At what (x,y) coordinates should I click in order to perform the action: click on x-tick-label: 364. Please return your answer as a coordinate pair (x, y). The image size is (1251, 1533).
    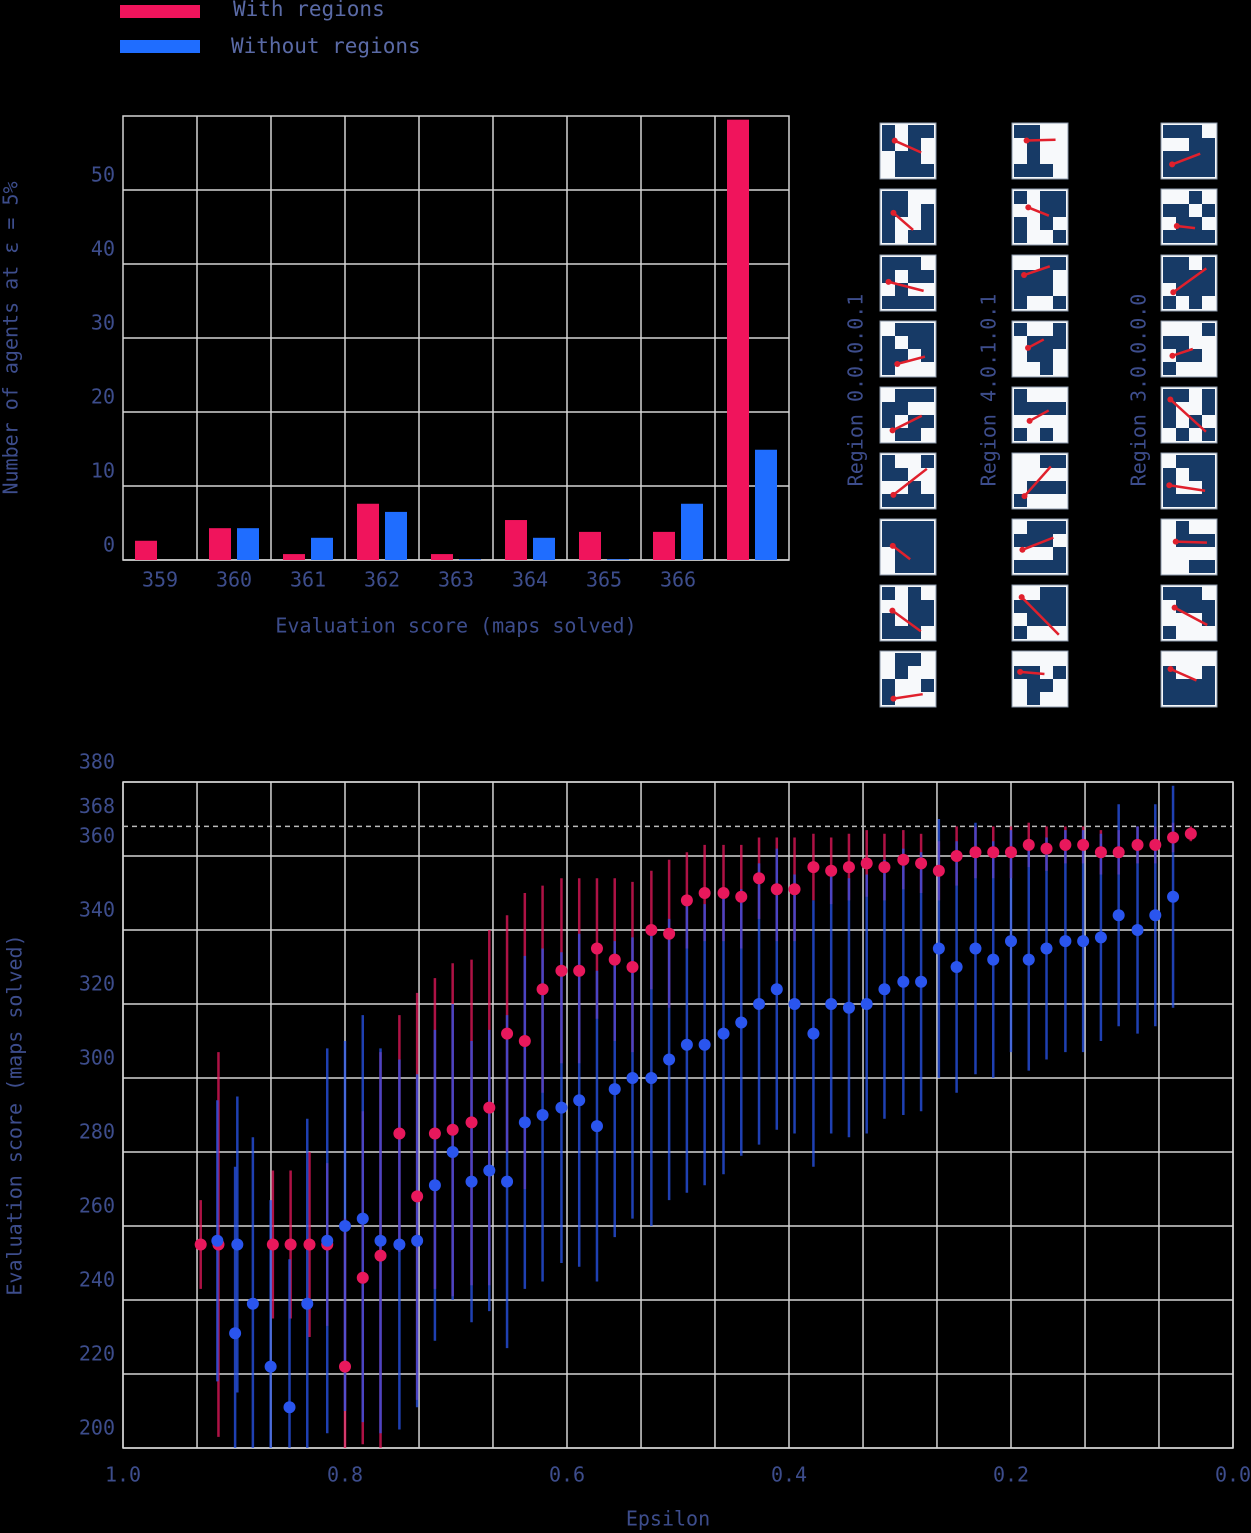
    Looking at the image, I should click on (530, 580).